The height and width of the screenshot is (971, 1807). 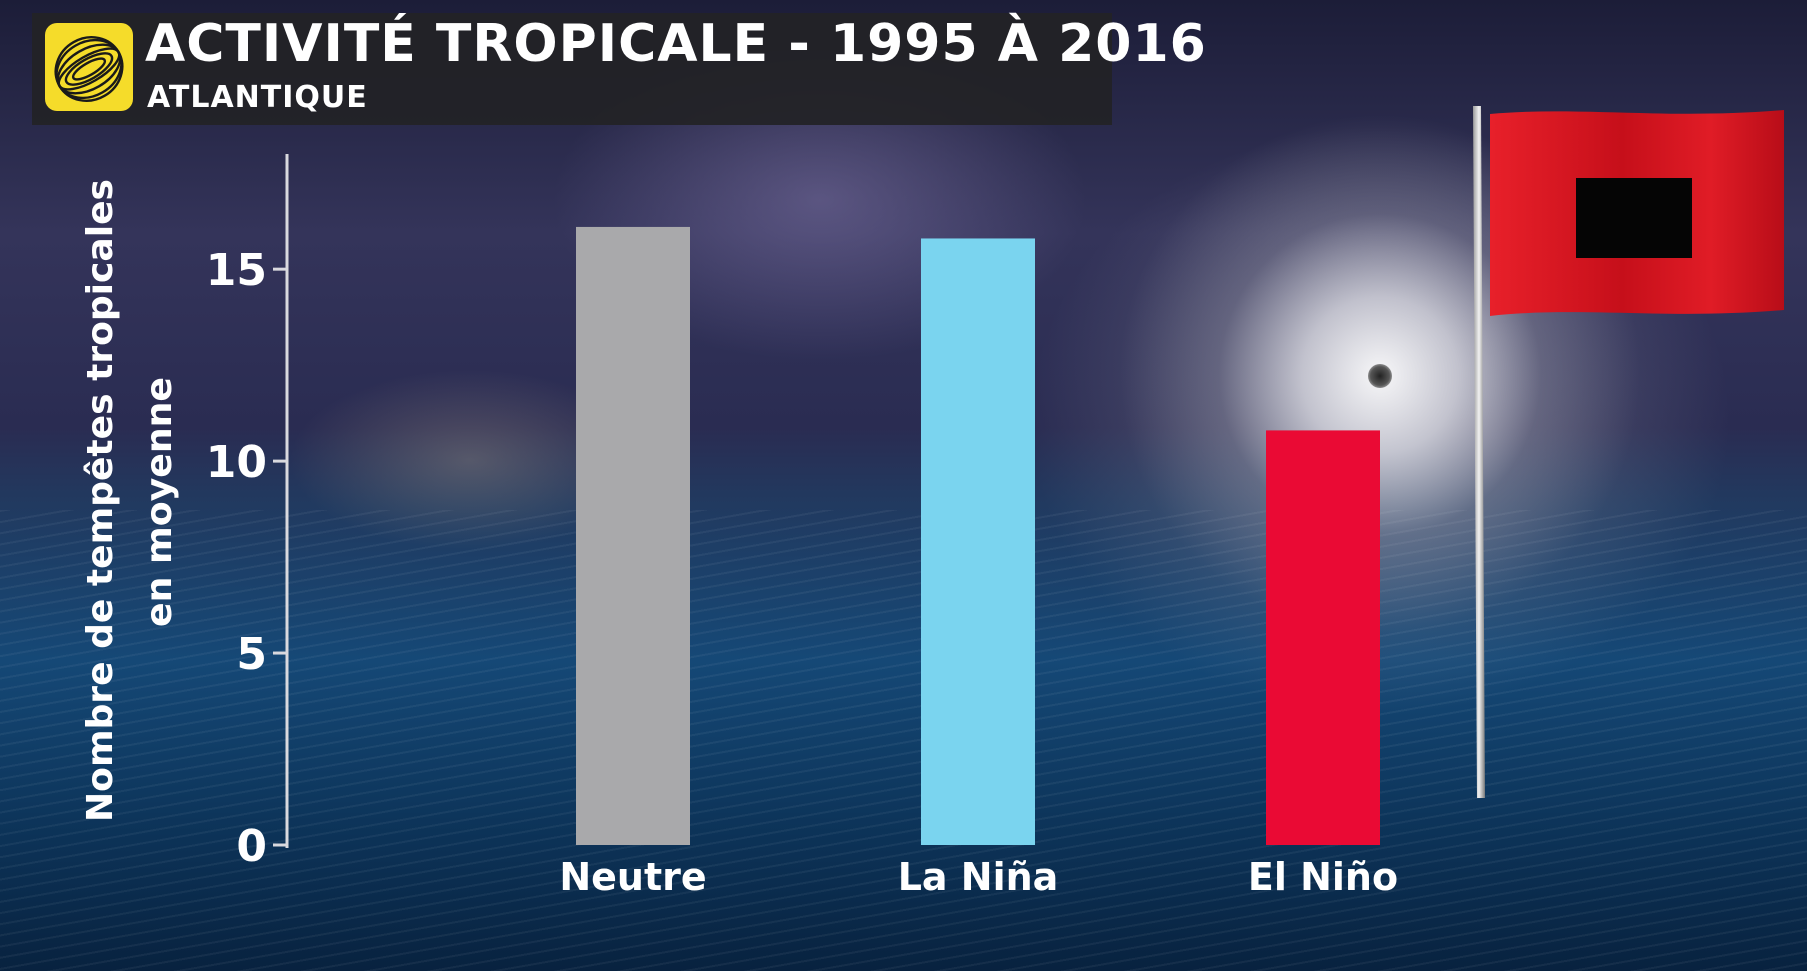 I want to click on y-axis-label: Nombre de tempêtes tropicales en moyenne, so click(x=130, y=500).